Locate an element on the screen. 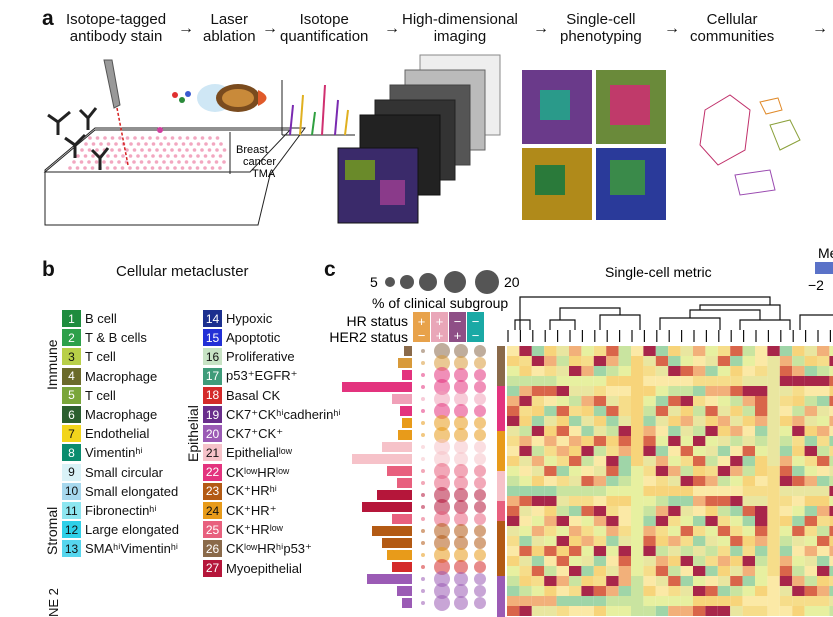  legend-number: 8 is located at coordinates (71, 453).